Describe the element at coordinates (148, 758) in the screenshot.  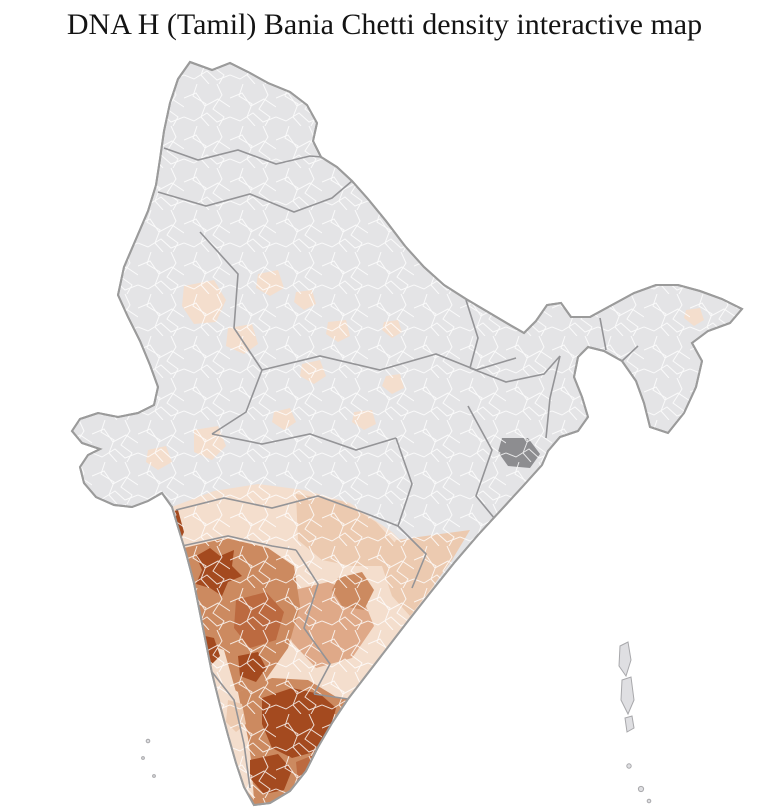
I see `region-lakshadweep-islands` at that location.